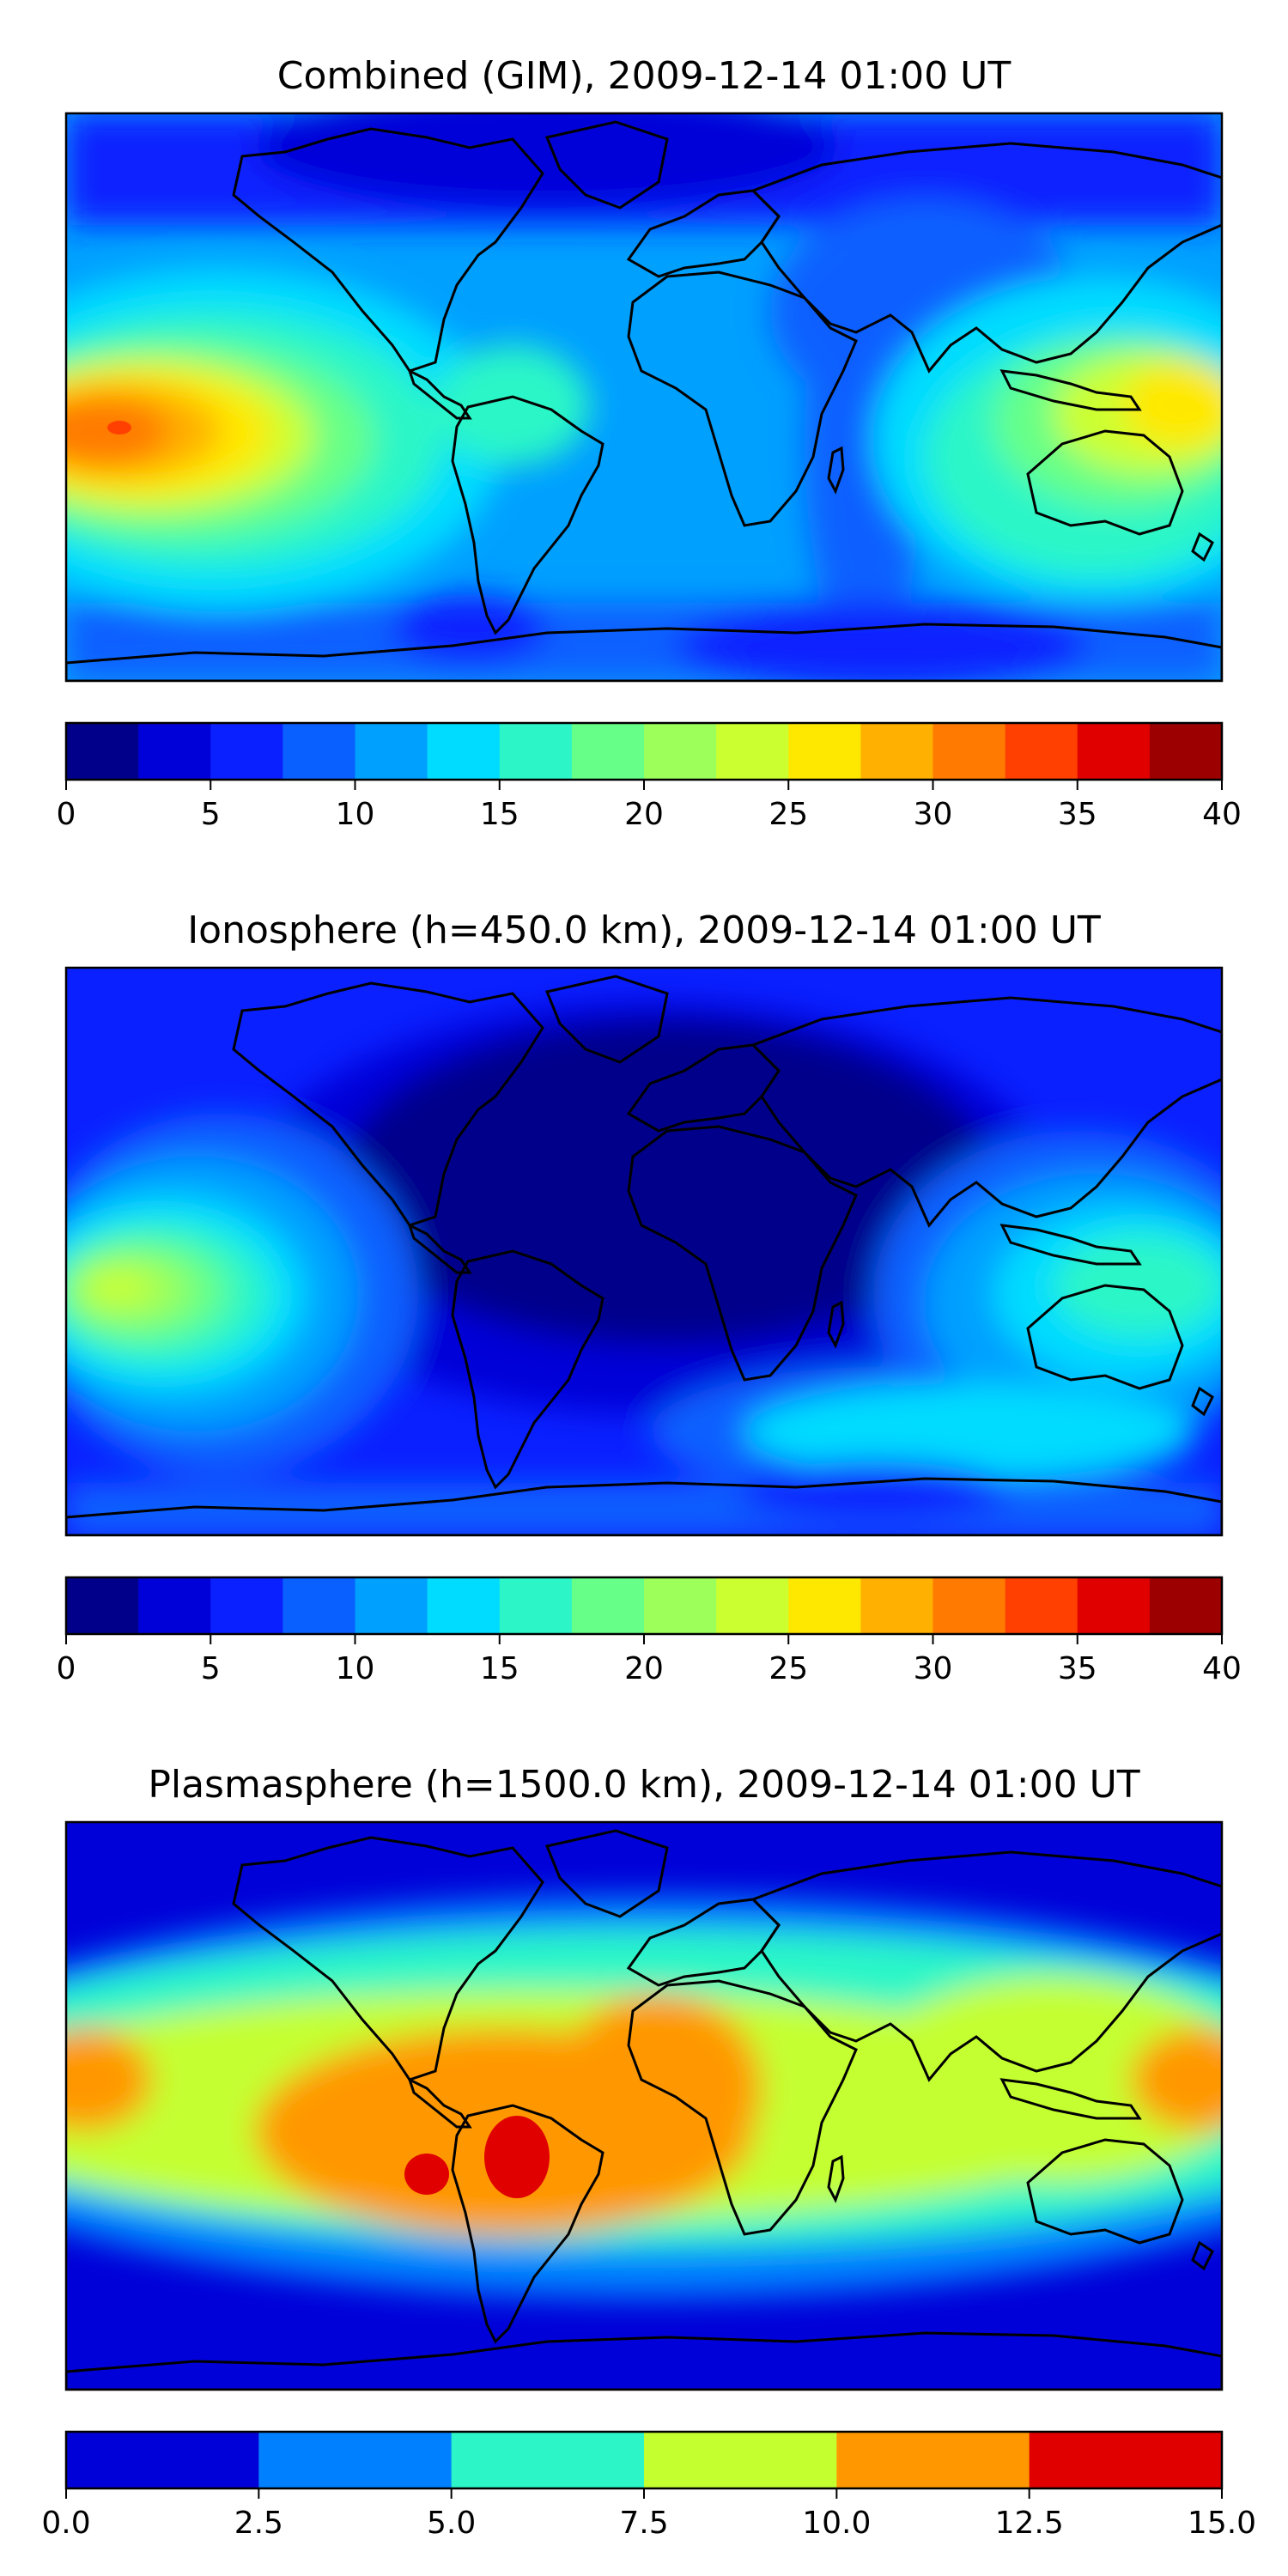 Image resolution: width=1288 pixels, height=2576 pixels. I want to click on chart-title: Combined (GIM), 2009-12-14 01:00 UT, so click(644, 76).